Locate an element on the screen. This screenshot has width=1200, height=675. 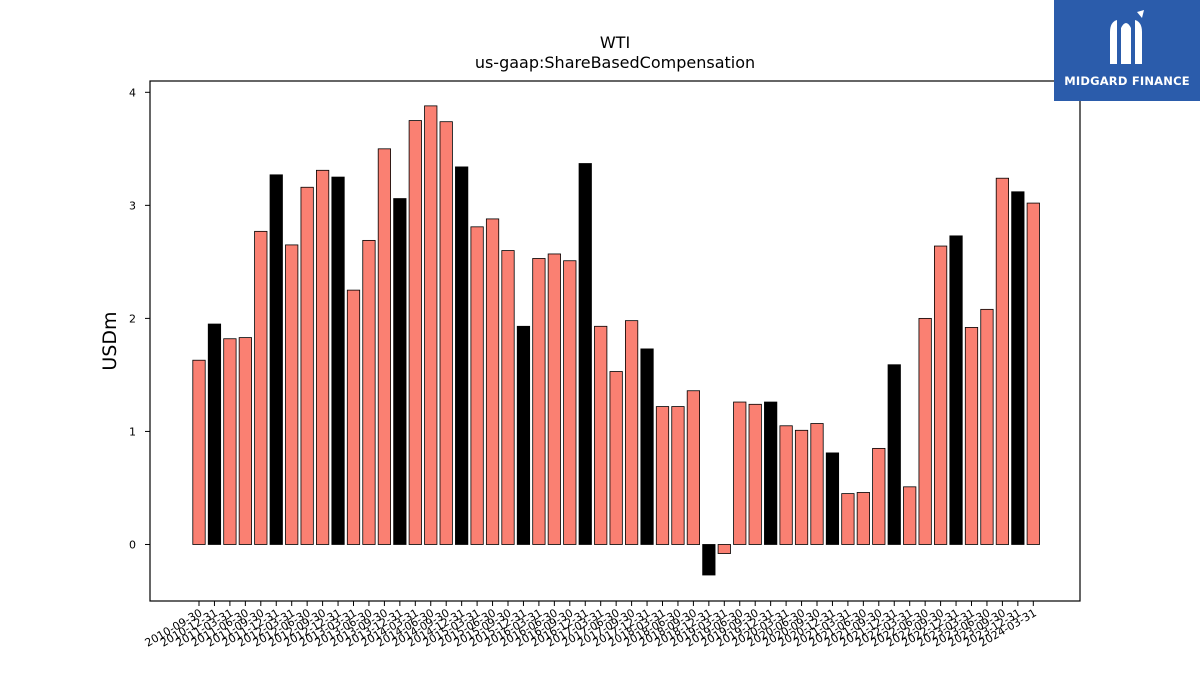
y-axis-label: USDm is located at coordinates (110, 340).